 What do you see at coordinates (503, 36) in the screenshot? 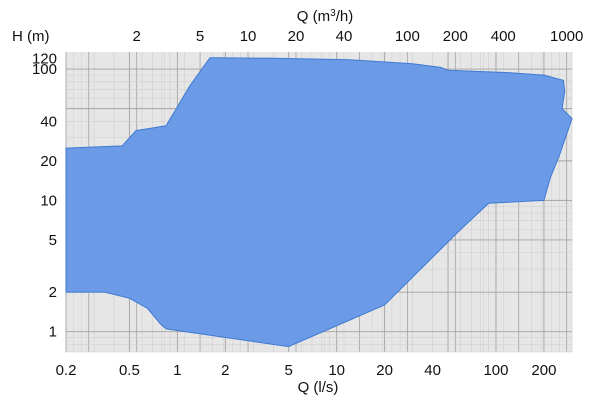
I see `x-top-tick-label: 400` at bounding box center [503, 36].